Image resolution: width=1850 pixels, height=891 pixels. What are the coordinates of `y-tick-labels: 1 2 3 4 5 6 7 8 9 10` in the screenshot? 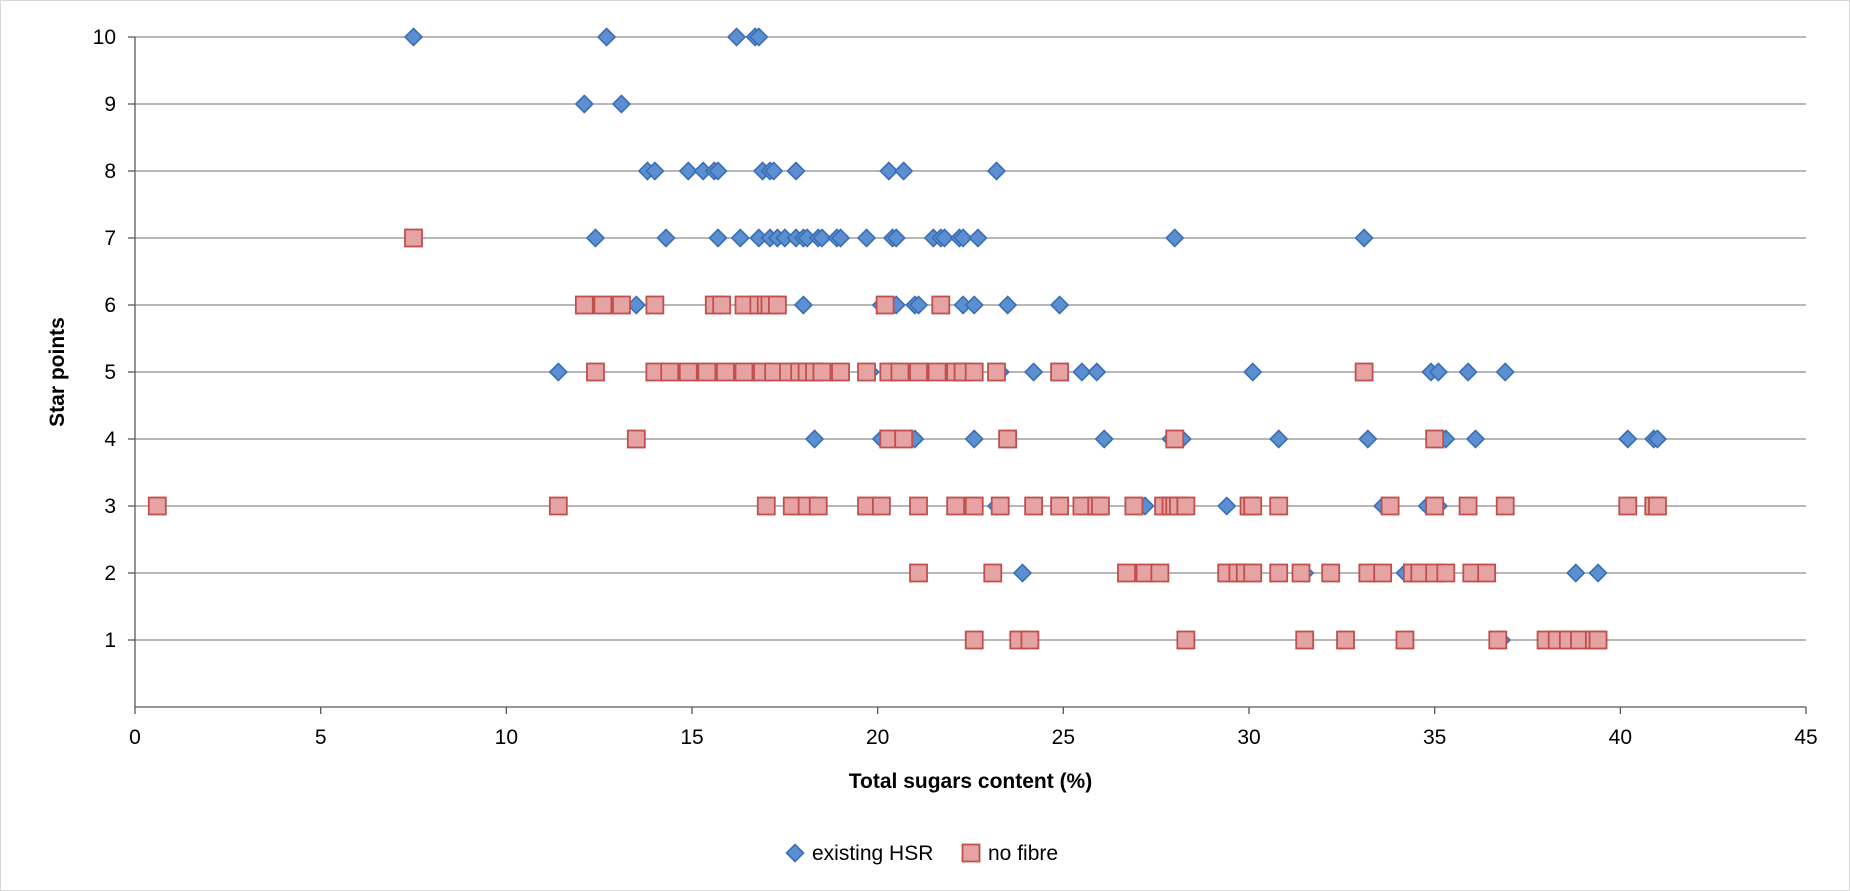 It's located at (105, 339).